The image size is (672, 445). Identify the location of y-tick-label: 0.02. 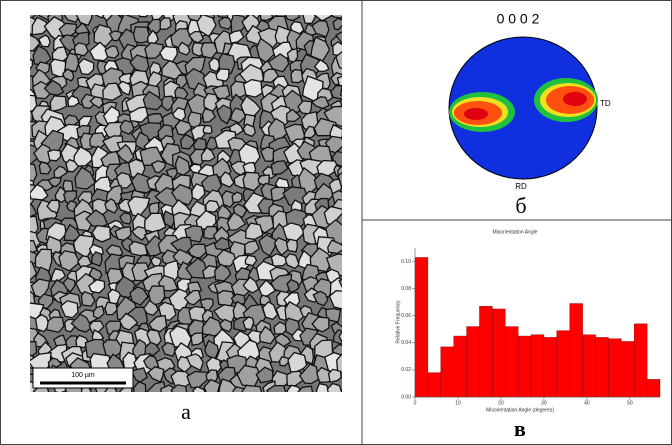
(406, 370).